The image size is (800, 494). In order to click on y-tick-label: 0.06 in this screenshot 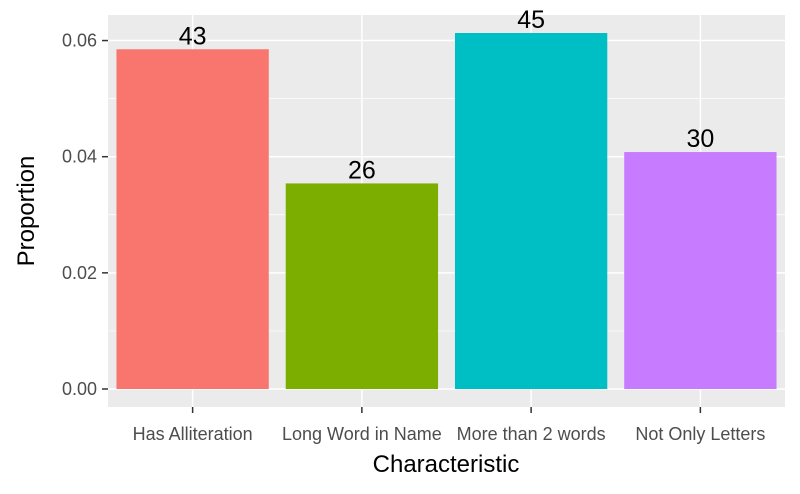, I will do `click(79, 41)`.